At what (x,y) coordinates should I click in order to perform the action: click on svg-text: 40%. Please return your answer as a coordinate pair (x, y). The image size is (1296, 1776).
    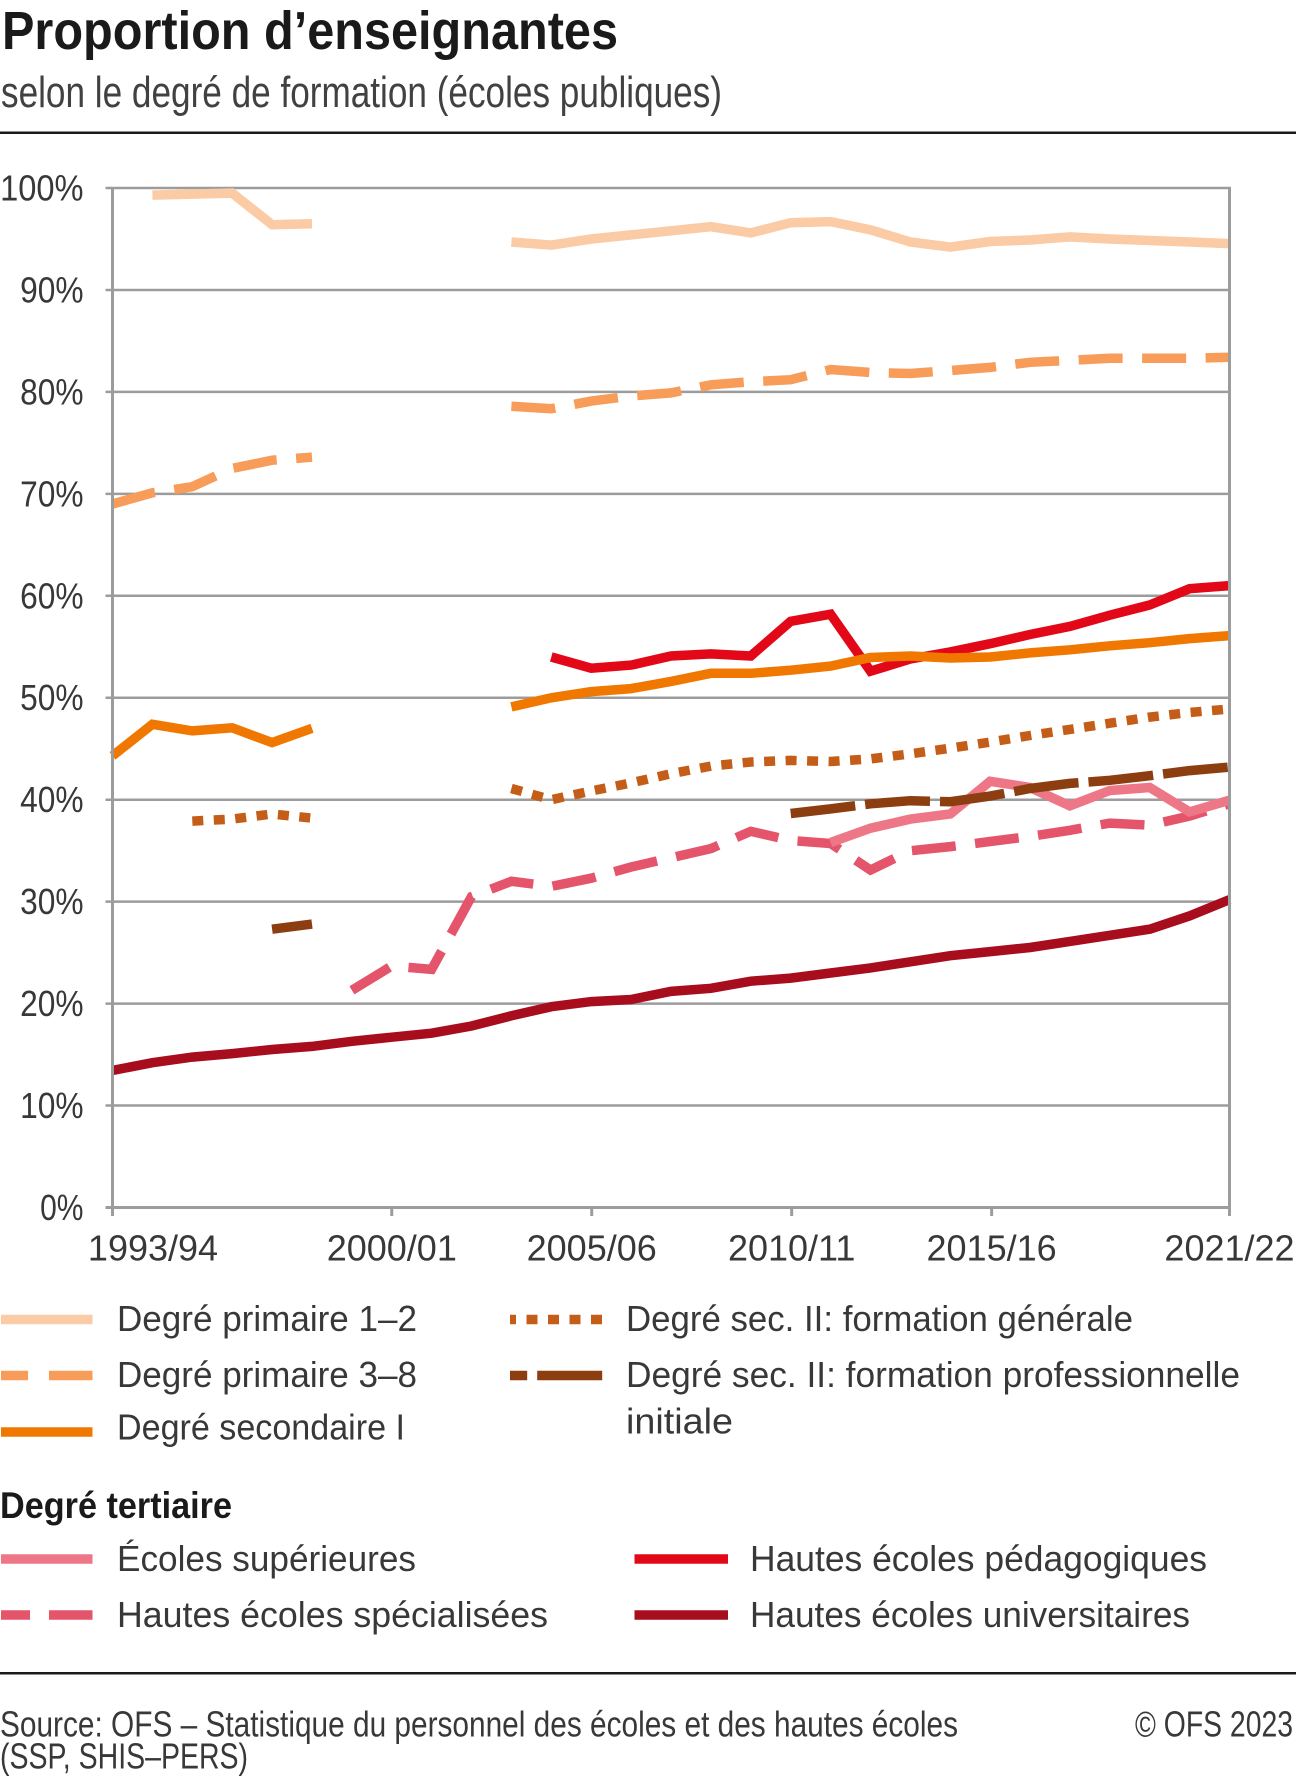
    Looking at the image, I should click on (51, 799).